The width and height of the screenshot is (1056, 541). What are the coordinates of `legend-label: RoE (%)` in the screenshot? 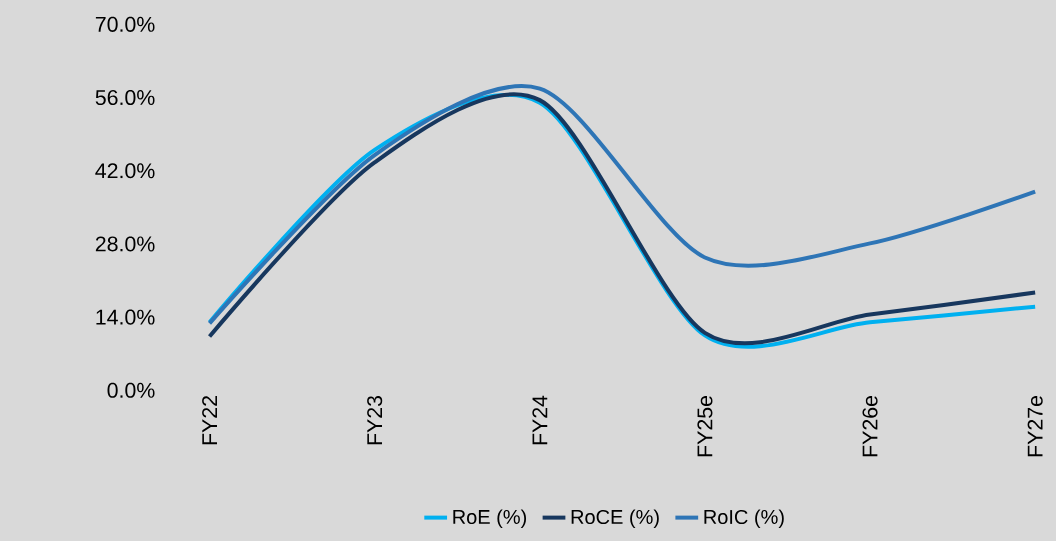 It's located at (490, 519).